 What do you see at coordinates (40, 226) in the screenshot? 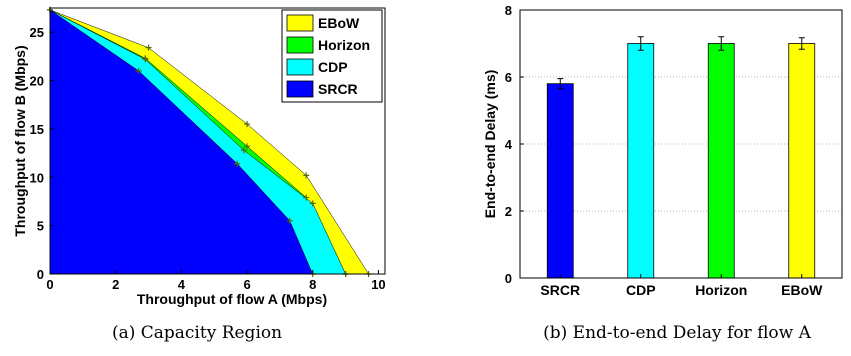
I see `y-tick-label: 5` at bounding box center [40, 226].